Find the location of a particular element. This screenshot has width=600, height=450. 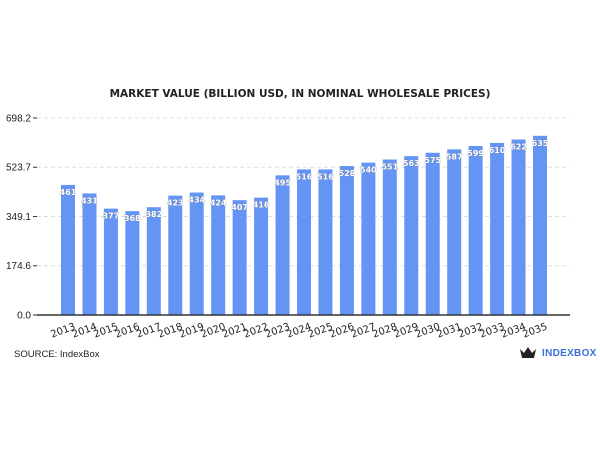

x-tick-label: 2035 is located at coordinates (535, 330).